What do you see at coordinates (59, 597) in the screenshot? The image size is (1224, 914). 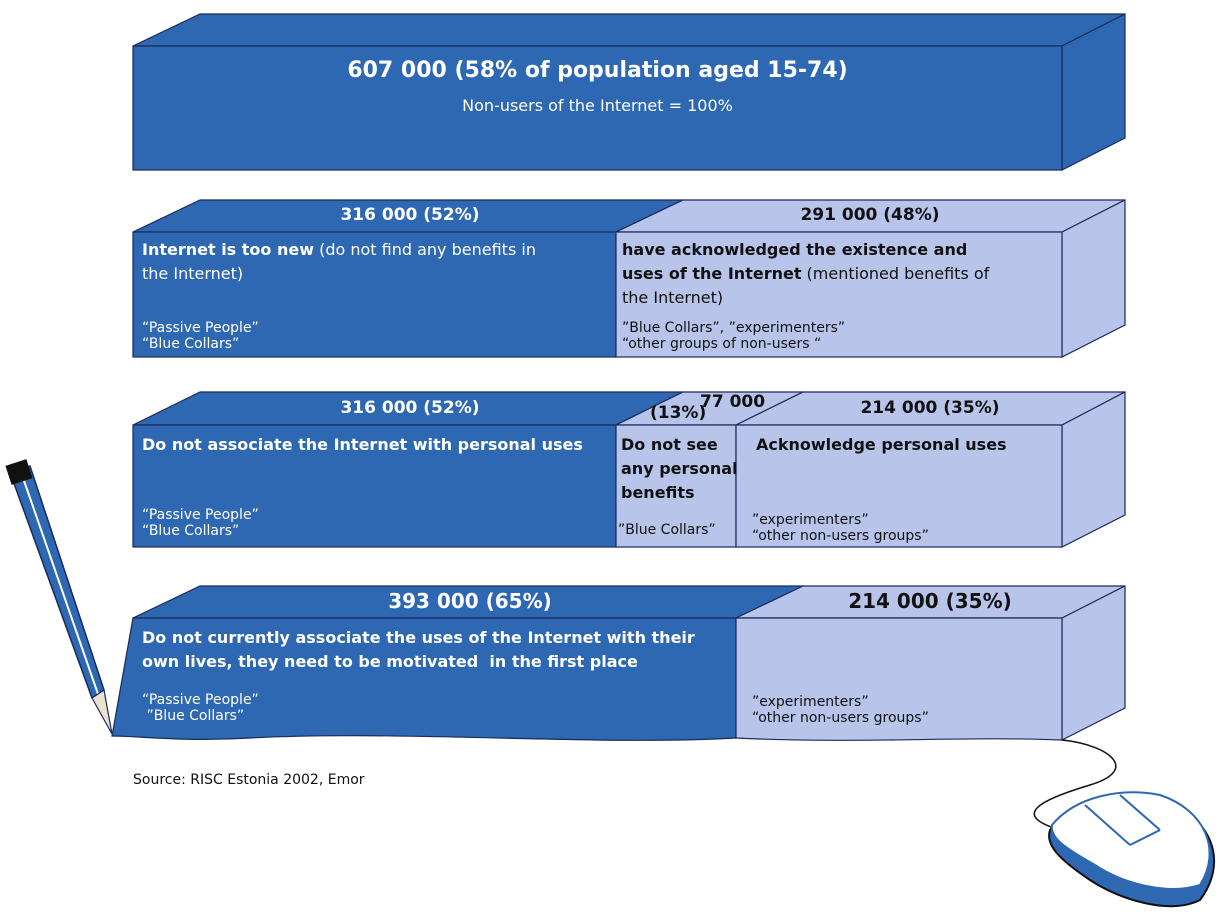 I see `pencil-icon` at bounding box center [59, 597].